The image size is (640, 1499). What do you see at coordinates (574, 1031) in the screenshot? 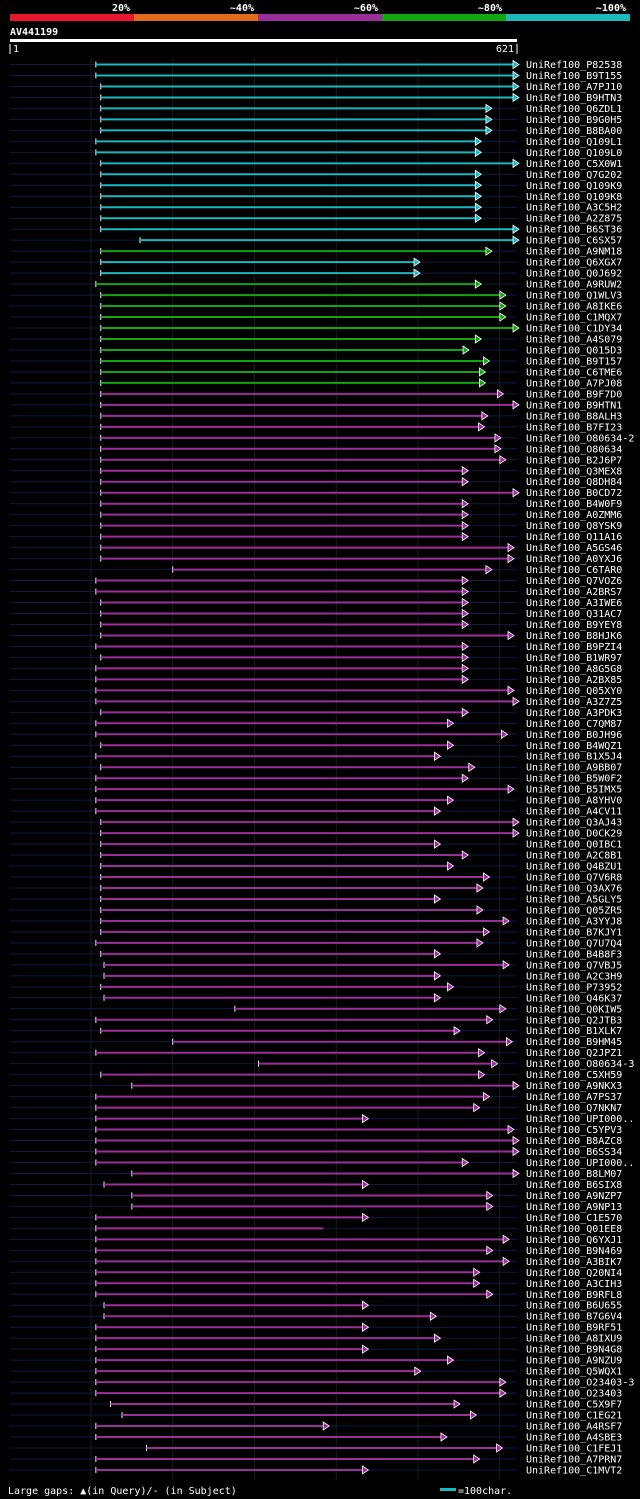
I see `hit-label: UniRef100_B1XLK7` at bounding box center [574, 1031].